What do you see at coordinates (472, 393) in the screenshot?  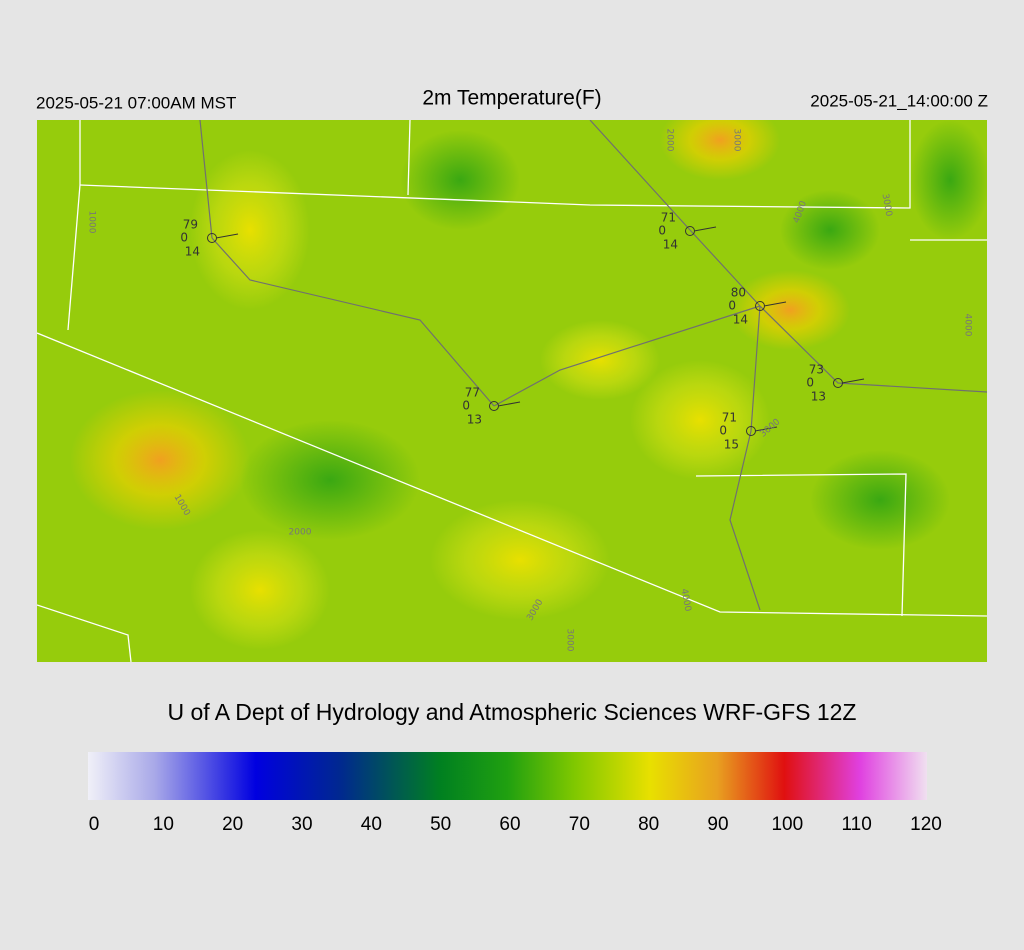 I see `station-temp: 77` at bounding box center [472, 393].